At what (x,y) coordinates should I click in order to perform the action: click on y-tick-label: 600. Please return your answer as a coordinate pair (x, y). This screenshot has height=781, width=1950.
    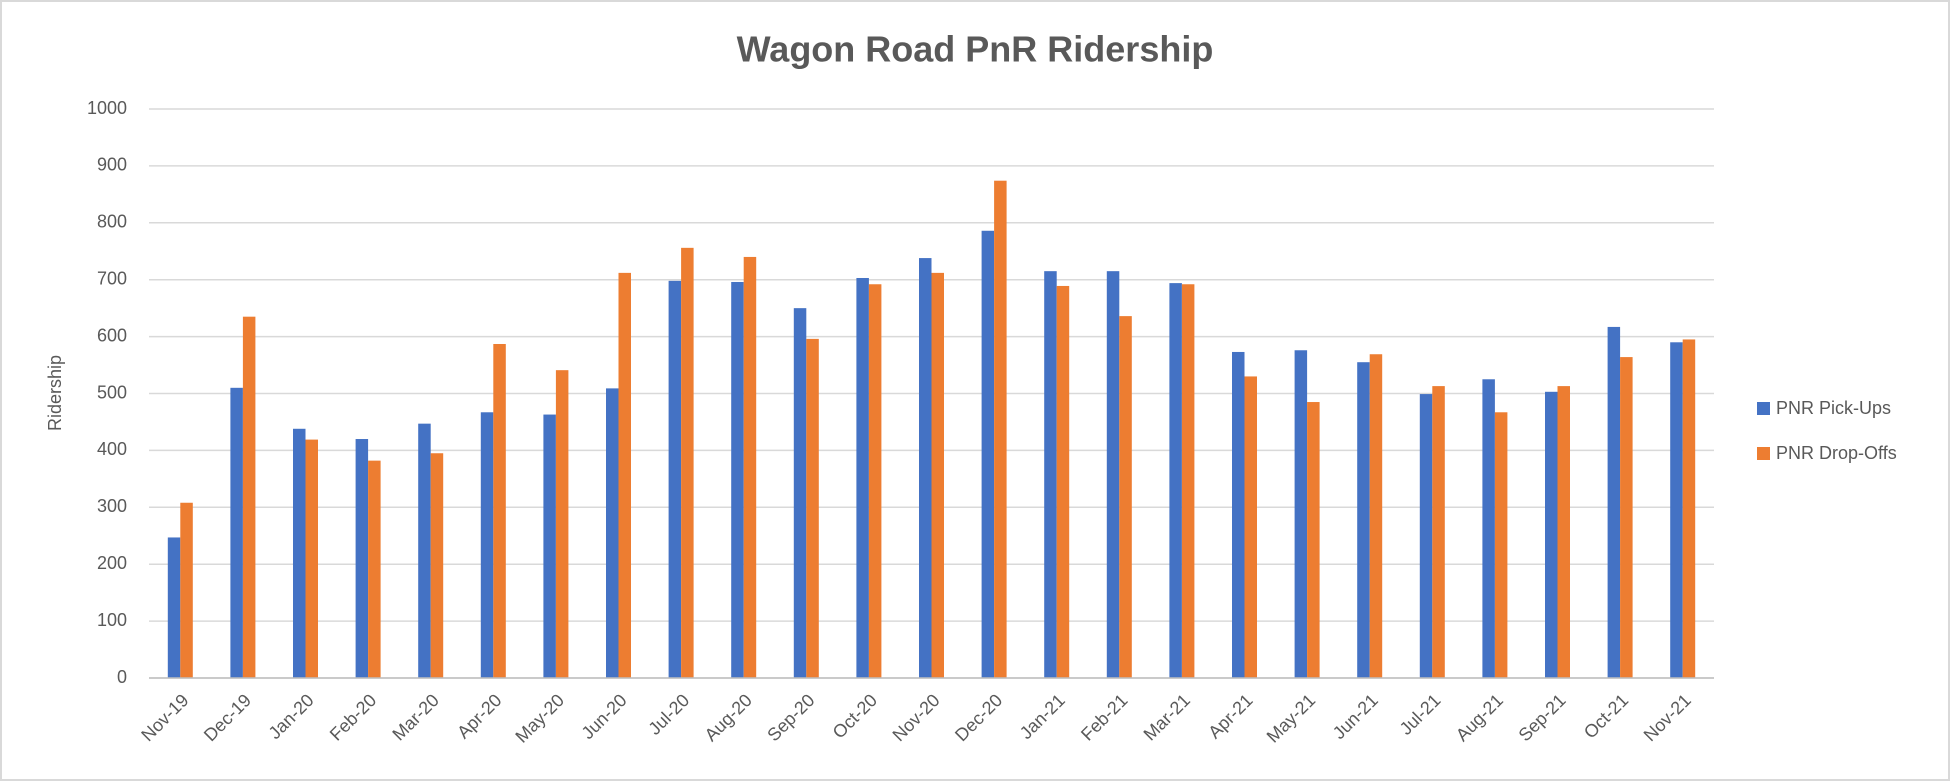
    Looking at the image, I should click on (112, 335).